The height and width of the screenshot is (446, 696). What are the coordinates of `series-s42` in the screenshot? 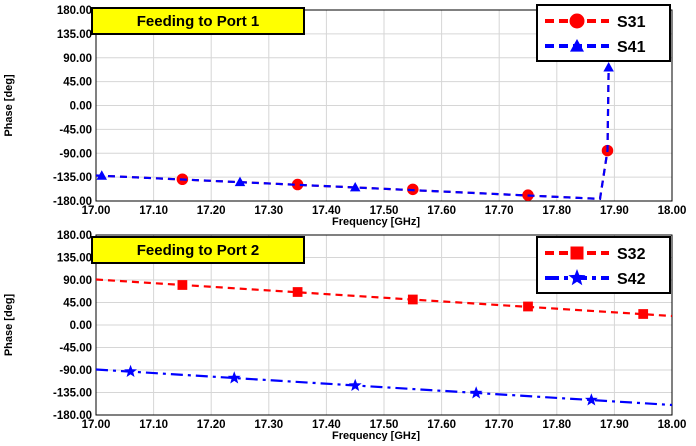 It's located at (384, 385).